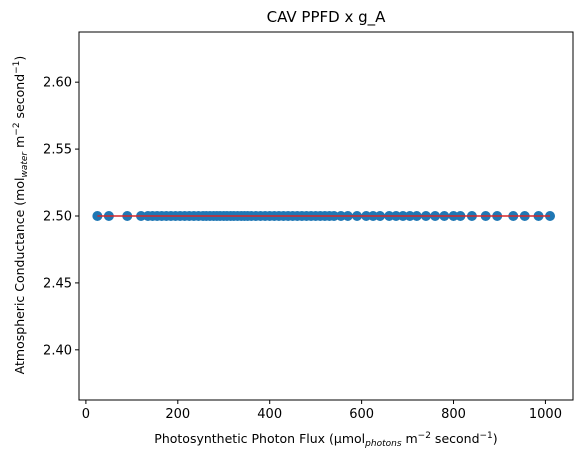 The height and width of the screenshot is (462, 583). What do you see at coordinates (86, 414) in the screenshot?
I see `x-tick-label: 0` at bounding box center [86, 414].